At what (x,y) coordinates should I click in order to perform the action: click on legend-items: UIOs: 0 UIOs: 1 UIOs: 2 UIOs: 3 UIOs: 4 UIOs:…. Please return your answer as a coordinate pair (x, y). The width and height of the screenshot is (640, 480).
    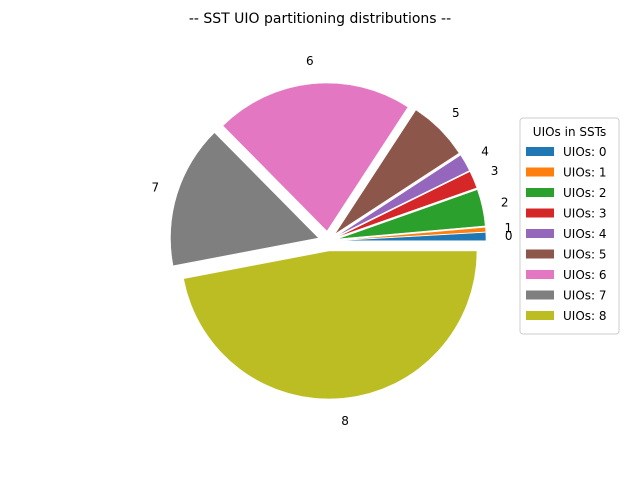
    Looking at the image, I should click on (566, 234).